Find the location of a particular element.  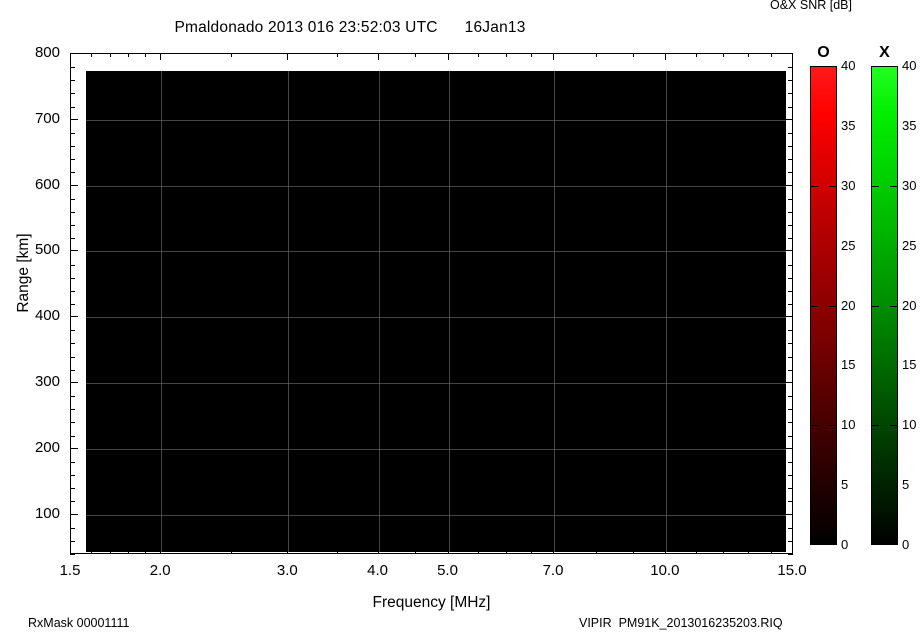

x-axis-tick-label: 1.5 is located at coordinates (70, 570).